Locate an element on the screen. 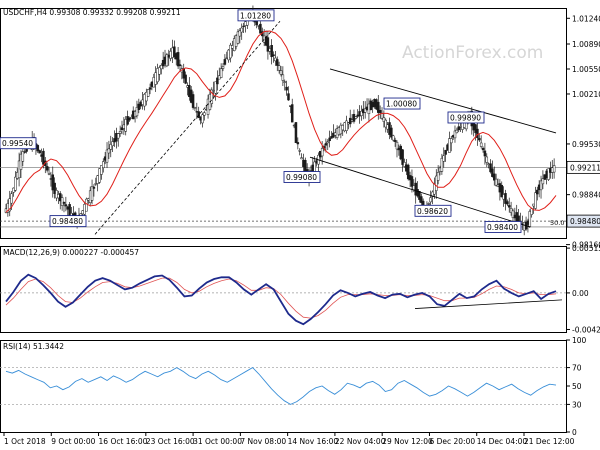 The height and width of the screenshot is (450, 600). macd-trend-line is located at coordinates (488, 304).